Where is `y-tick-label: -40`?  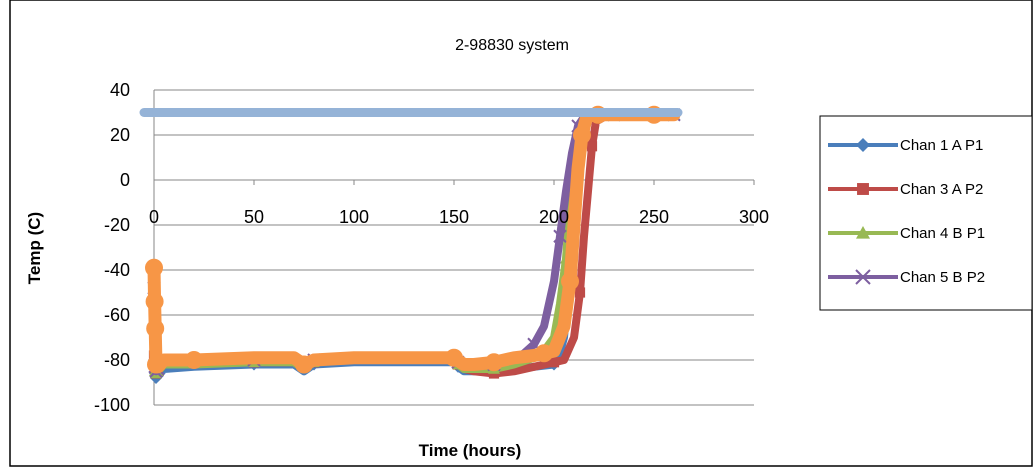 y-tick-label: -40 is located at coordinates (117, 270).